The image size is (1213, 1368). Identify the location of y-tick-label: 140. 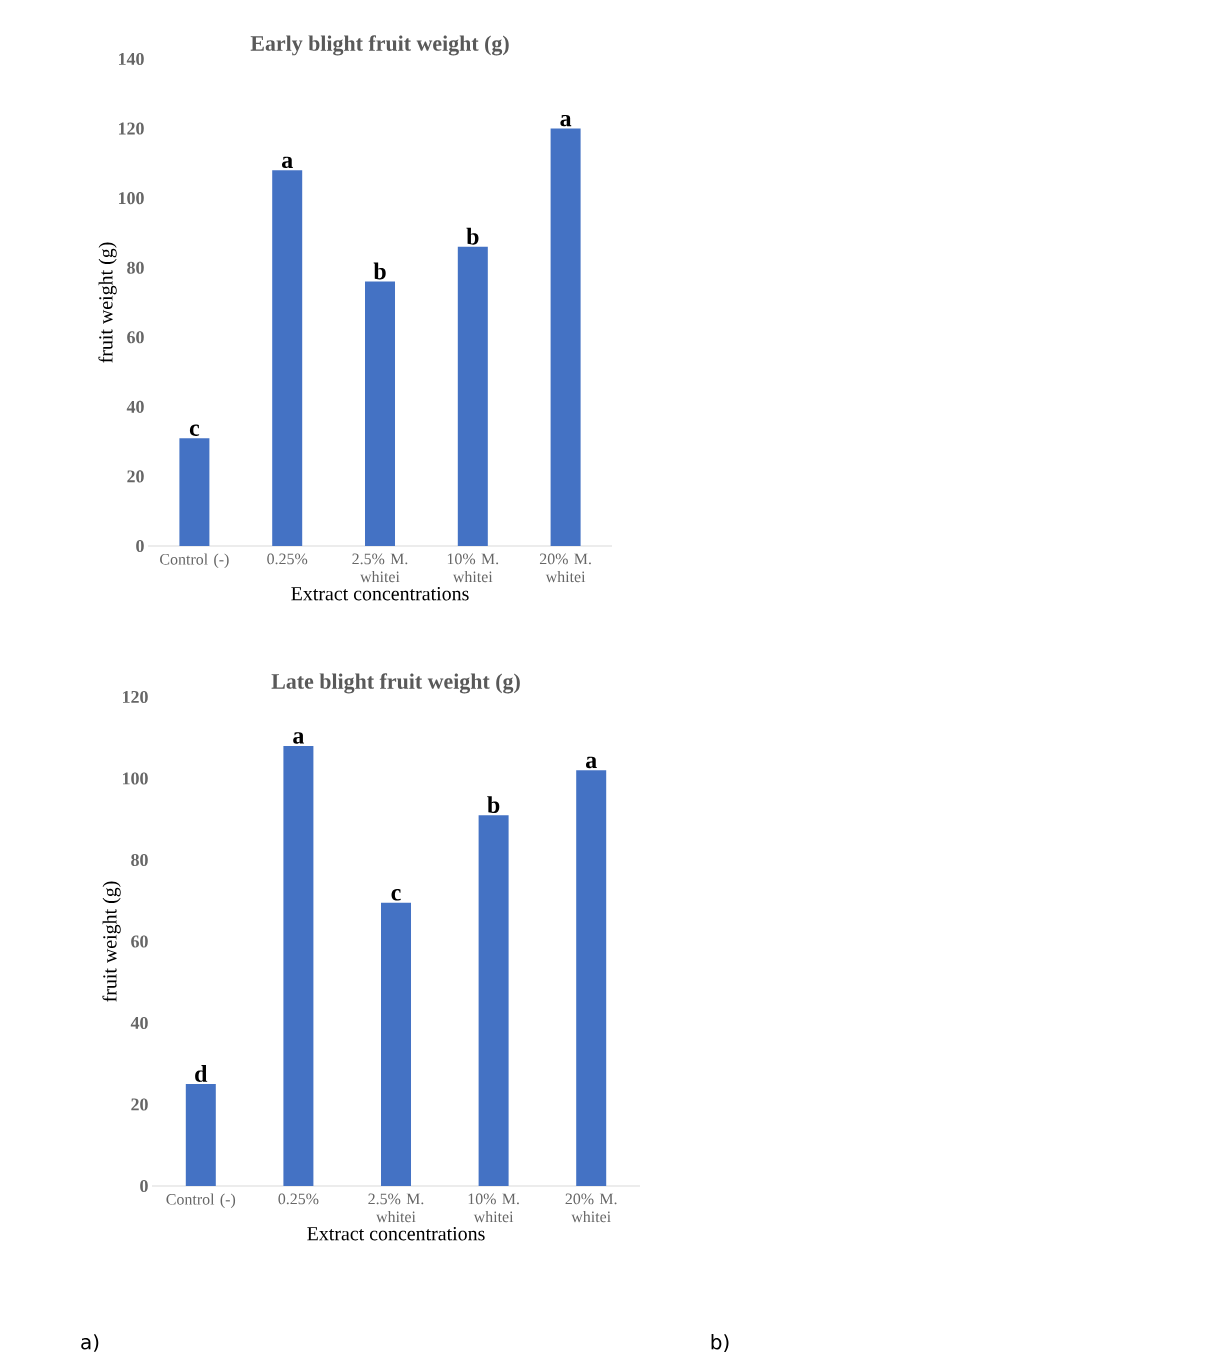
(131, 59).